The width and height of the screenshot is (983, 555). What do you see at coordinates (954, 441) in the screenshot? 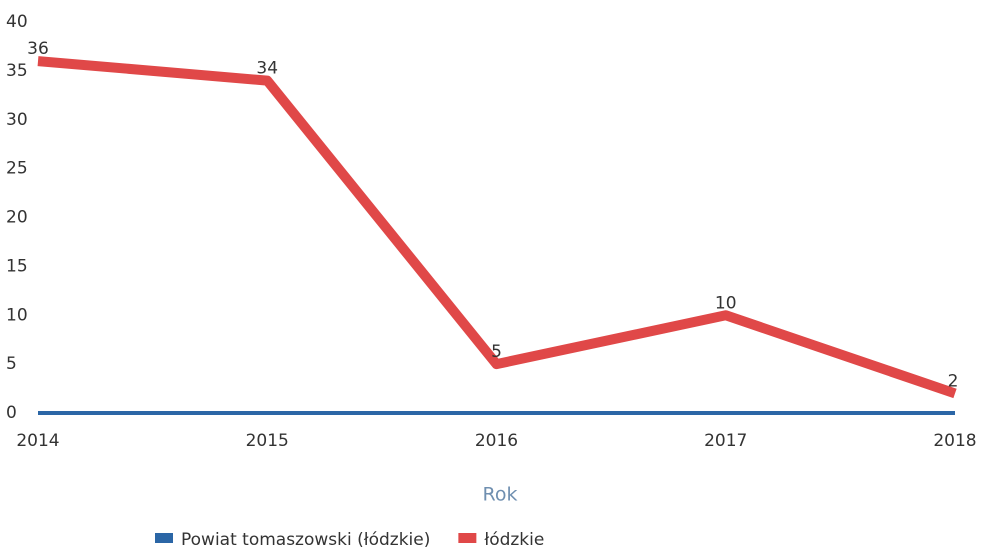
I see `x-tick-label: 2018` at bounding box center [954, 441].